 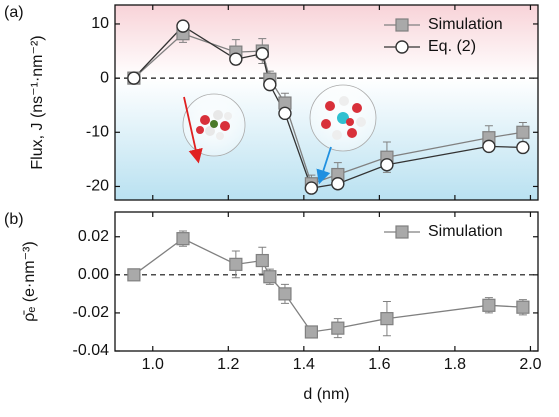 I want to click on legend-label: Eq. (2), so click(x=452, y=46).